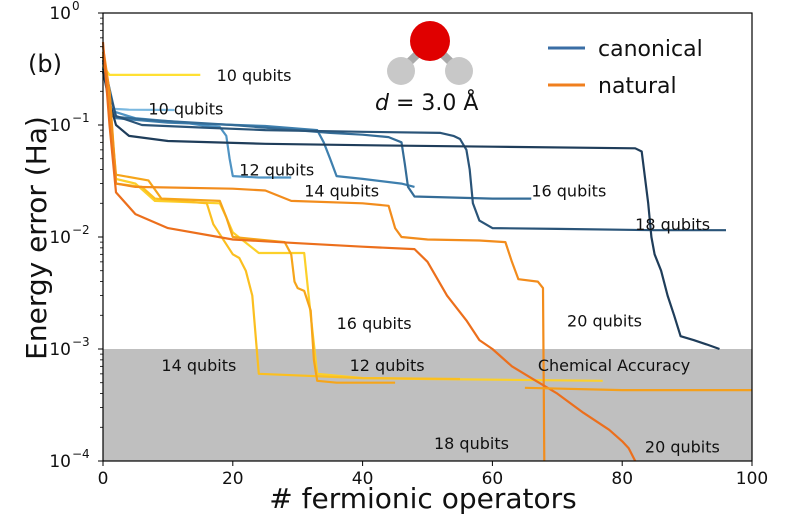 The height and width of the screenshot is (526, 785). What do you see at coordinates (614, 365) in the screenshot?
I see `chemical-accuracy-label: Chemical Accuracy` at bounding box center [614, 365].